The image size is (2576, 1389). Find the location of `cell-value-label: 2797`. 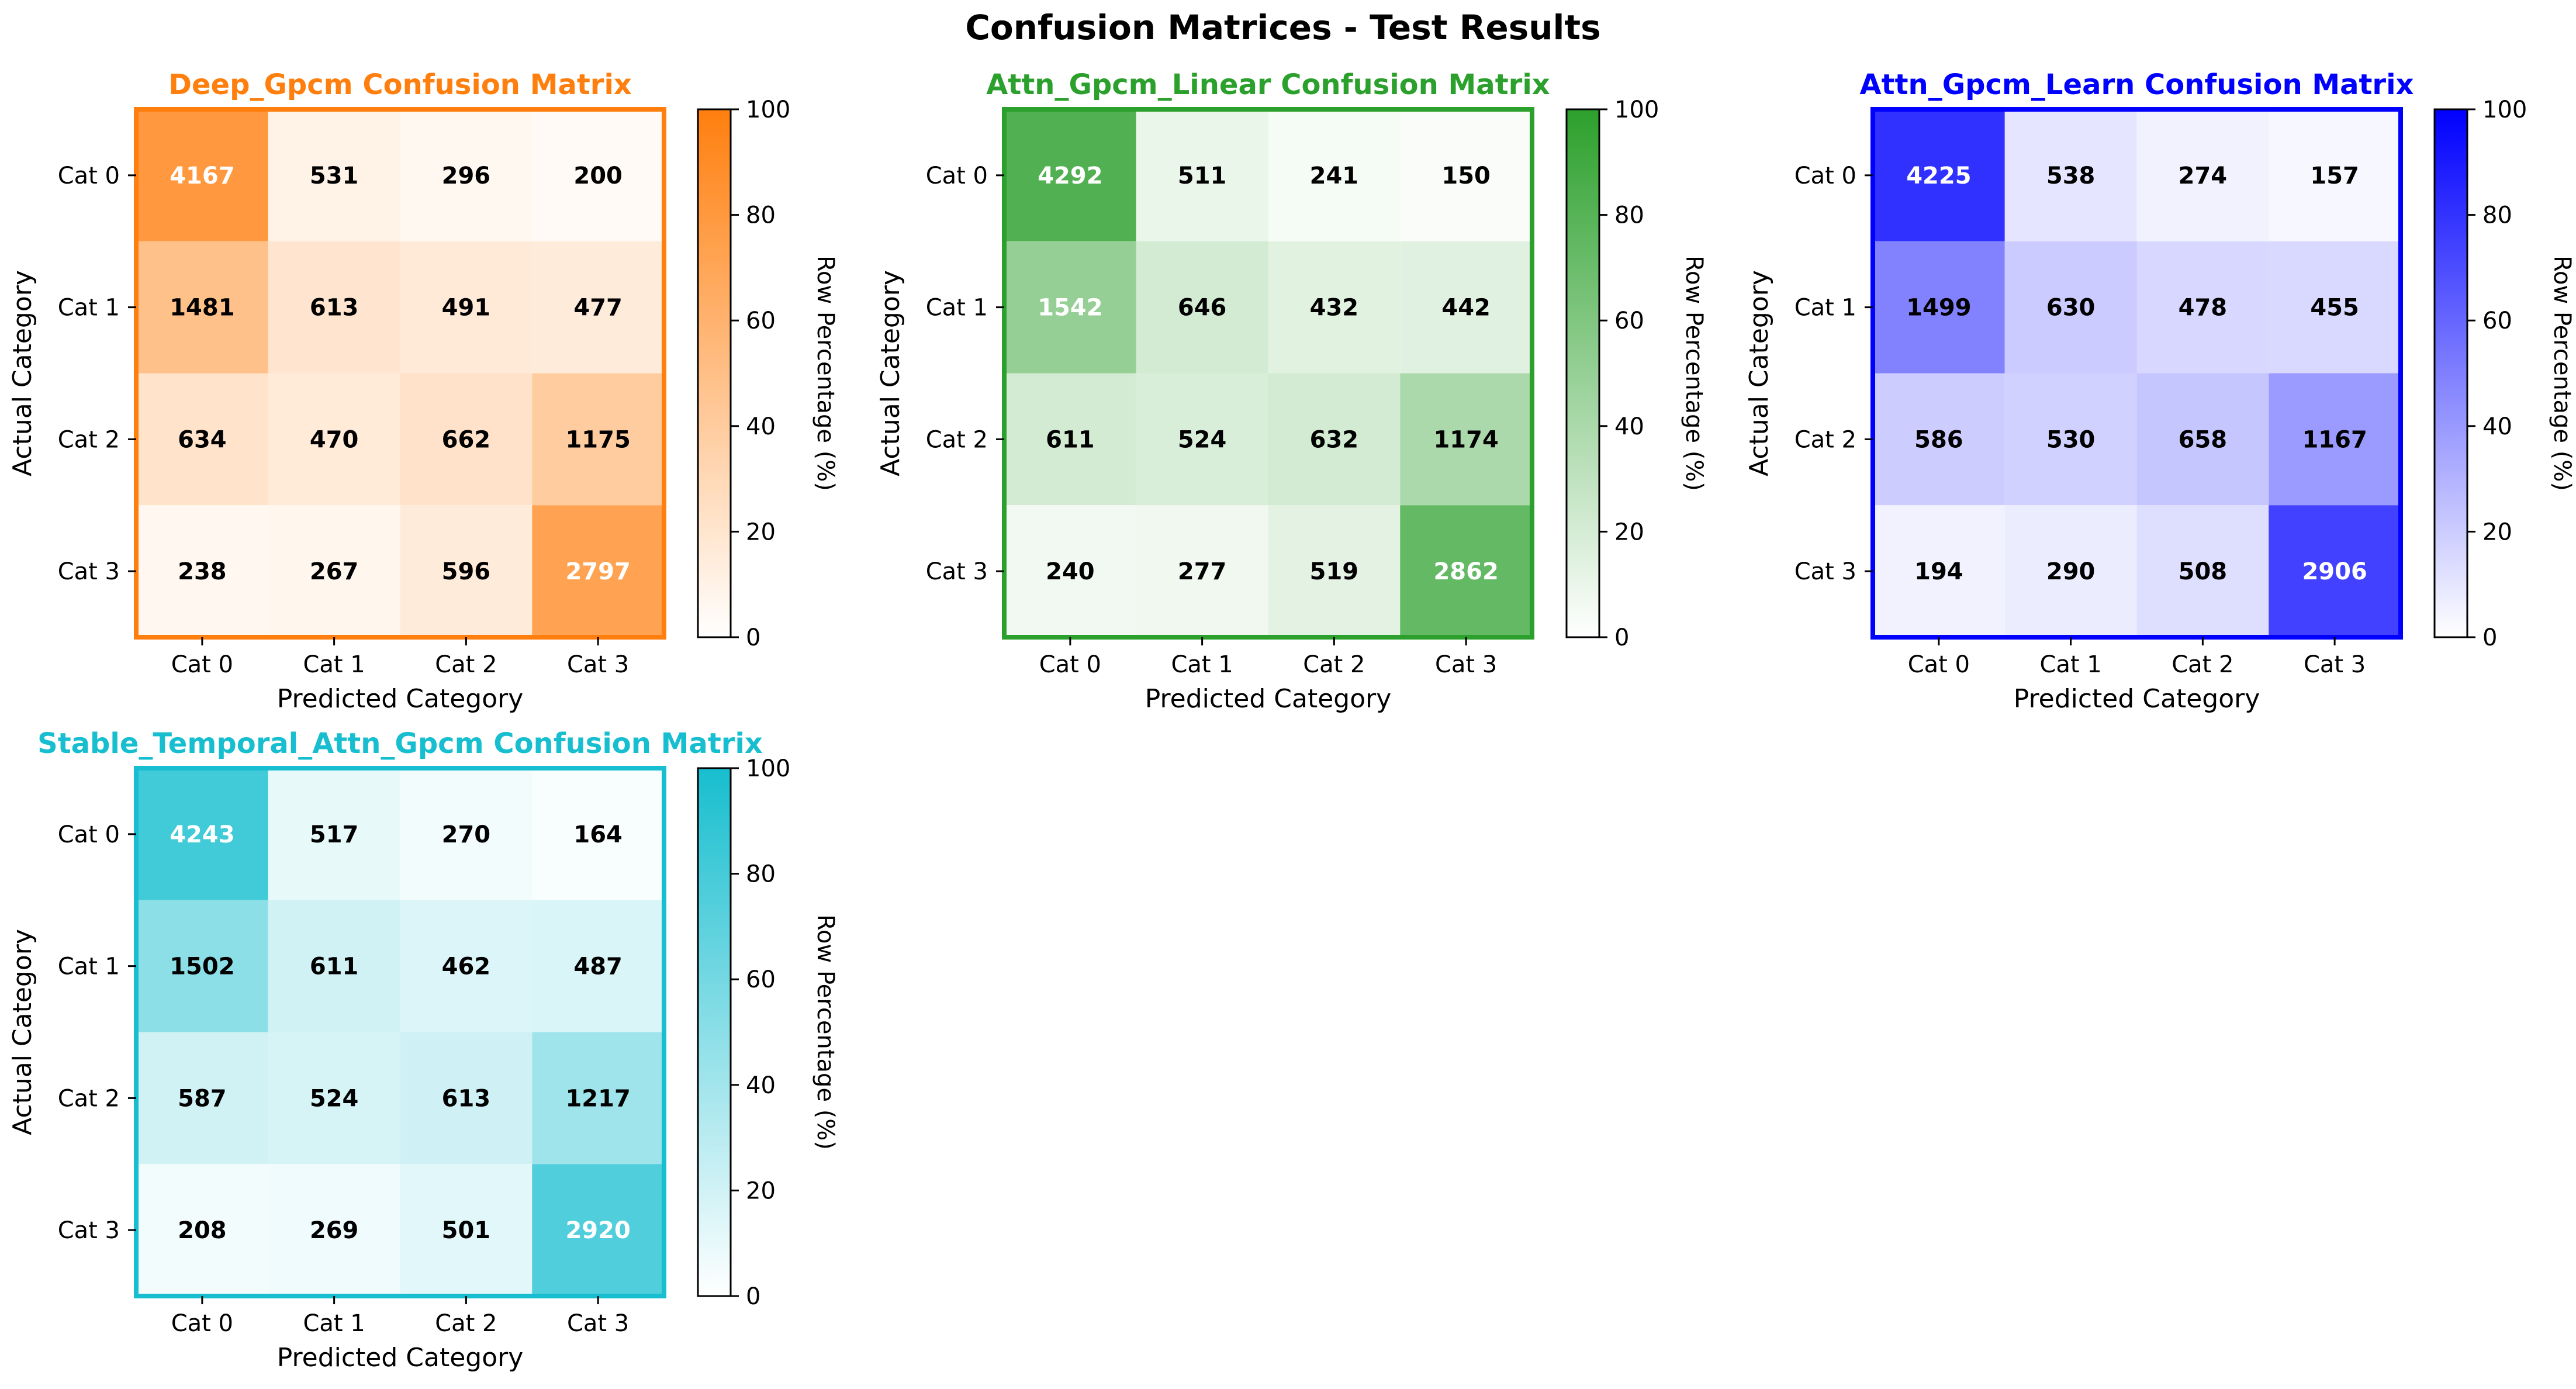

cell-value-label: 2797 is located at coordinates (597, 571).